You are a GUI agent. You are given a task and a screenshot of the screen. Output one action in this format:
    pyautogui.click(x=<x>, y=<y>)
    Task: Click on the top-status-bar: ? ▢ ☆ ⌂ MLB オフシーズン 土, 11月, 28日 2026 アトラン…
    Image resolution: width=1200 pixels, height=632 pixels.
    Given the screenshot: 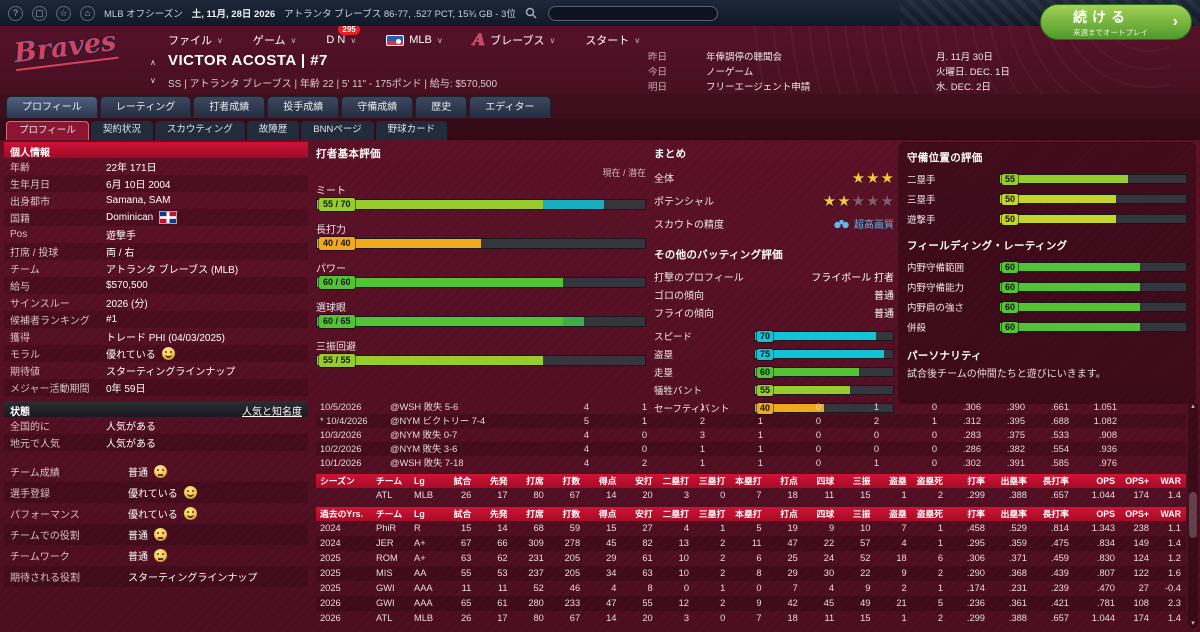 What is the action you would take?
    pyautogui.click(x=600, y=13)
    